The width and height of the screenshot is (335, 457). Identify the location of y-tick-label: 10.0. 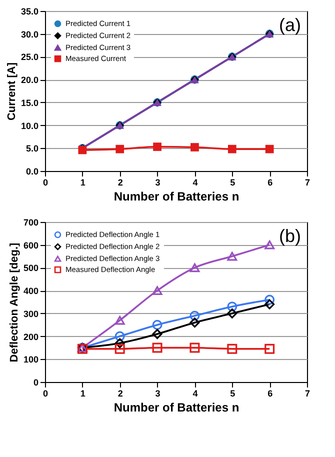
(29, 125).